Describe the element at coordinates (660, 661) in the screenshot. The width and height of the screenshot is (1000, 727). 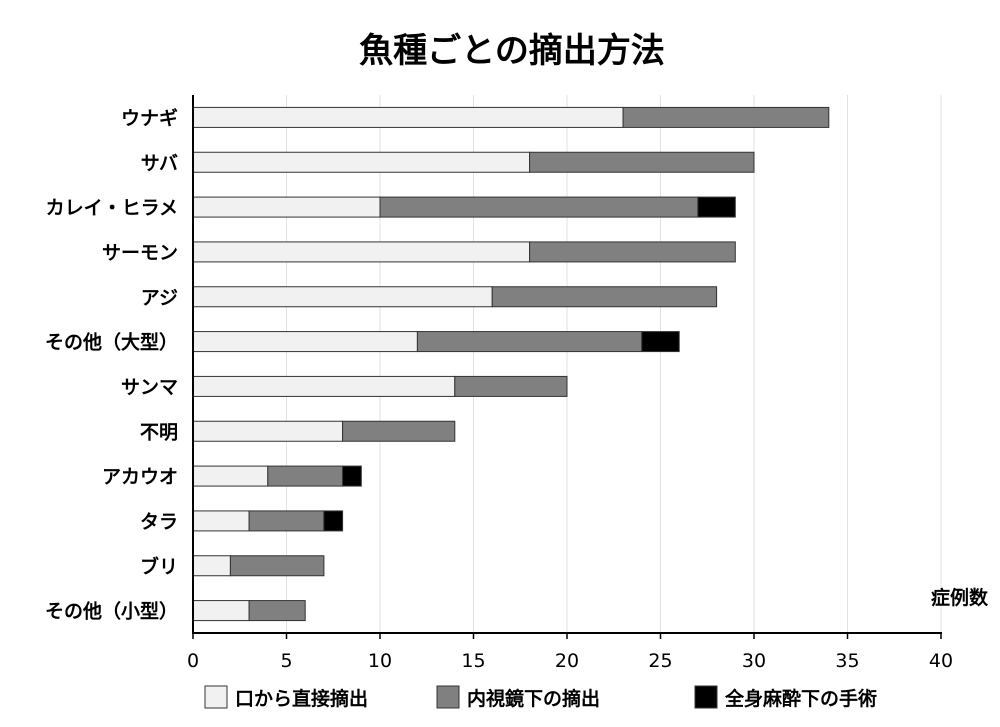
I see `x-tick-label: 25` at that location.